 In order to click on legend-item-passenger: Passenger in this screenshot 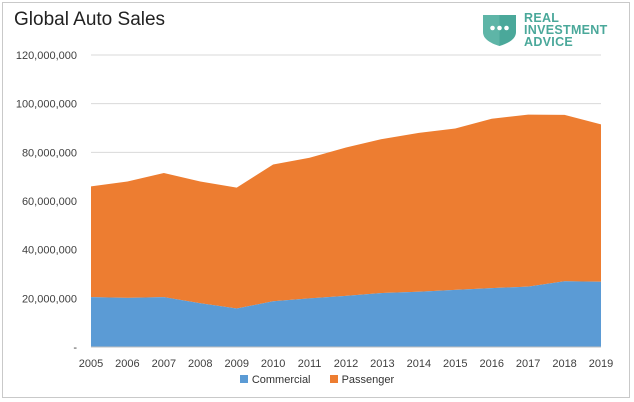, I will do `click(362, 380)`.